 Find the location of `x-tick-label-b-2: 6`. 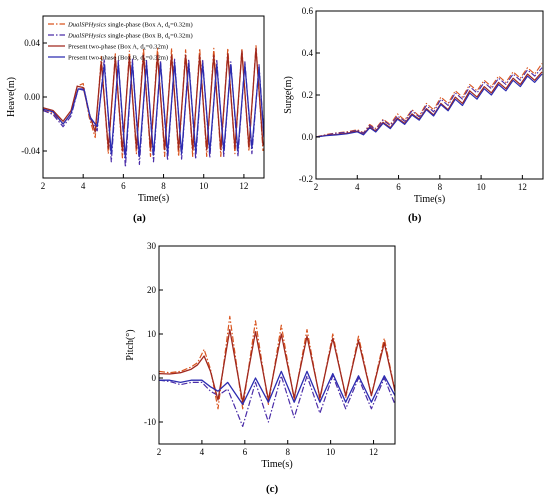

x-tick-label-b-2: 6 is located at coordinates (398, 187).